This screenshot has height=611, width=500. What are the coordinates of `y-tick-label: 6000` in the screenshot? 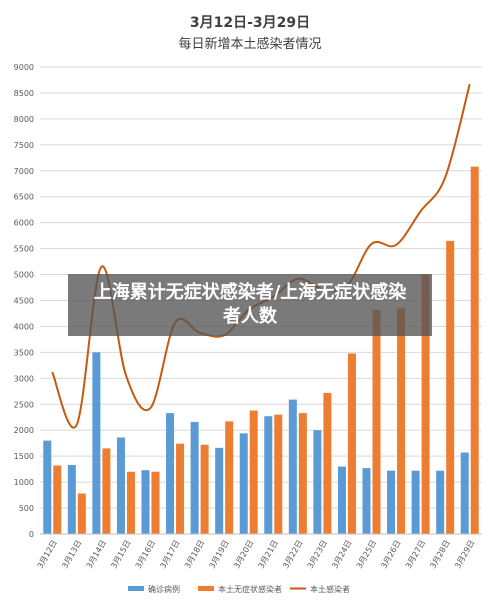 It's located at (24, 223).